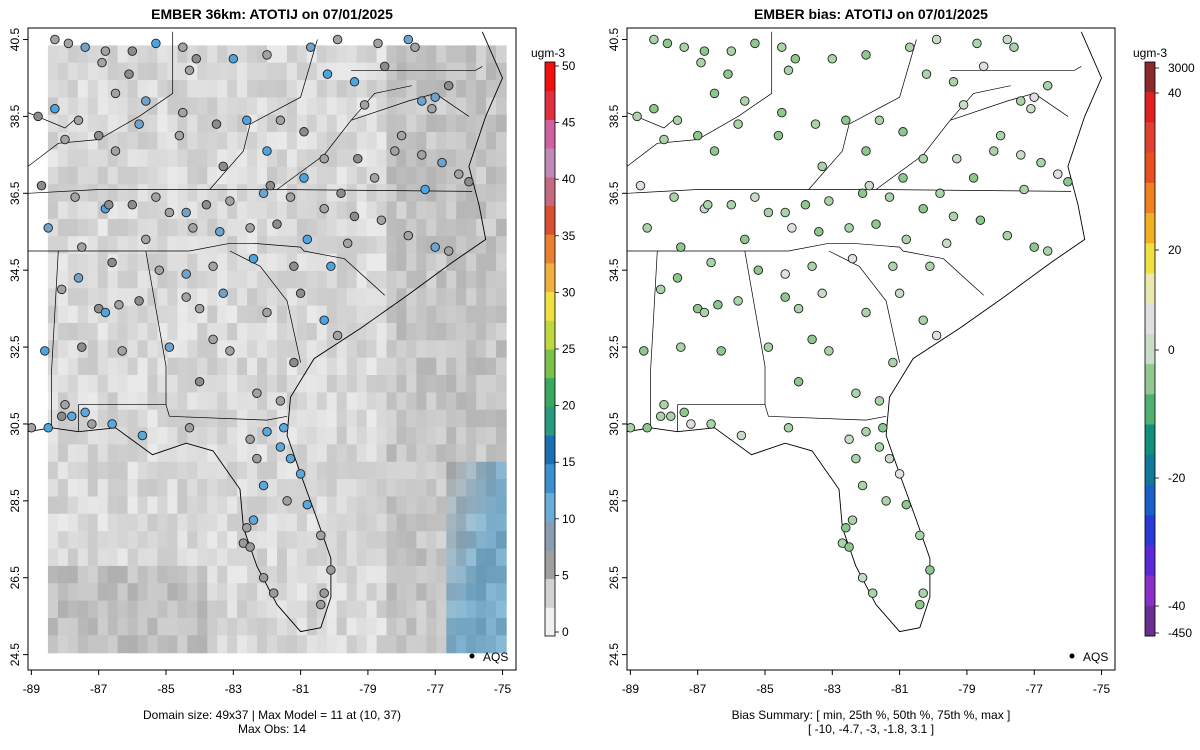 This screenshot has width=1200, height=750. Describe the element at coordinates (1175, 250) in the screenshot. I see `colorbar-tick-label: 20` at that location.